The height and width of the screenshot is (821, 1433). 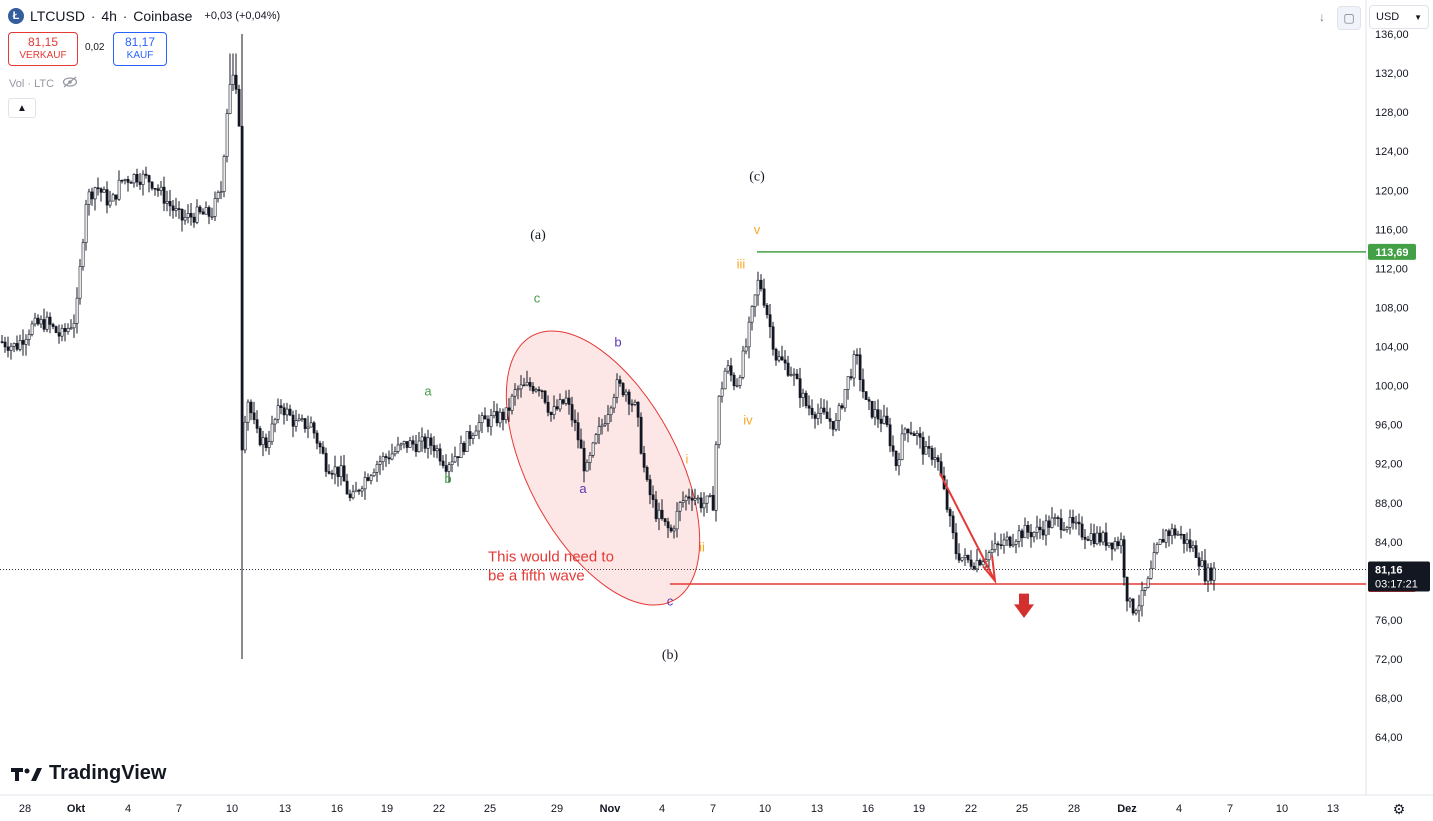 What do you see at coordinates (602, 467) in the screenshot?
I see `highlight-ellipse` at bounding box center [602, 467].